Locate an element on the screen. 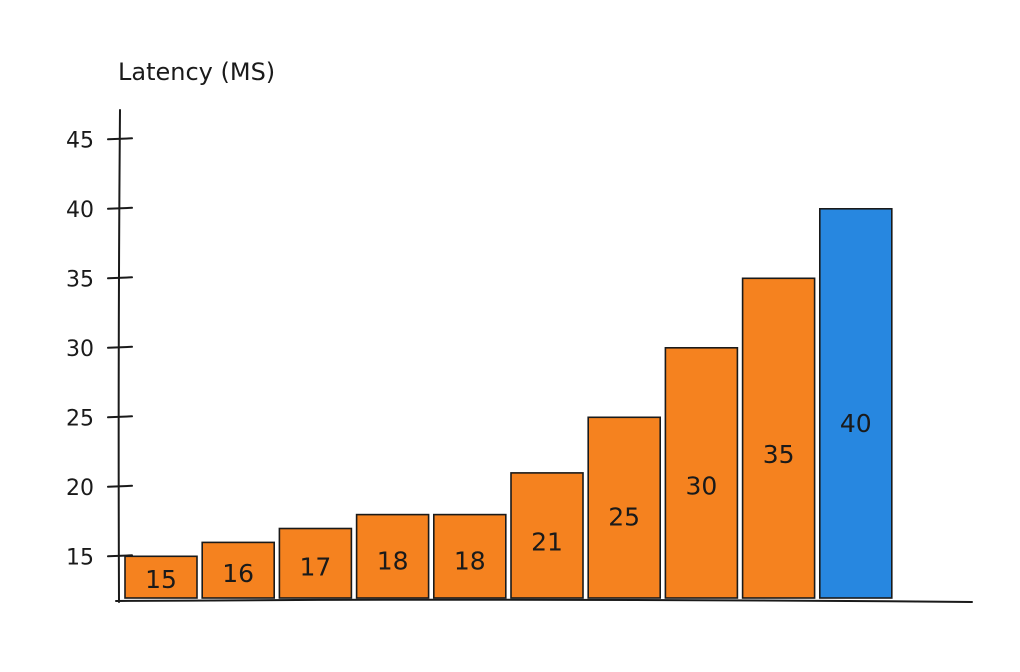 Image resolution: width=1020 pixels, height=672 pixels. bar-value-label: 40 is located at coordinates (856, 423).